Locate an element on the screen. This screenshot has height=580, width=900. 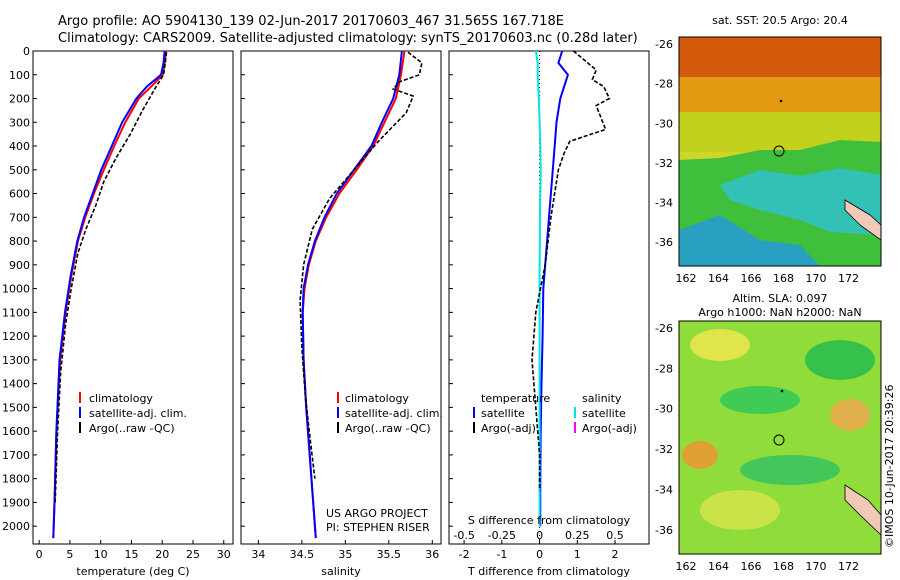
legend-title-temperature: temperature is located at coordinates (515, 398).